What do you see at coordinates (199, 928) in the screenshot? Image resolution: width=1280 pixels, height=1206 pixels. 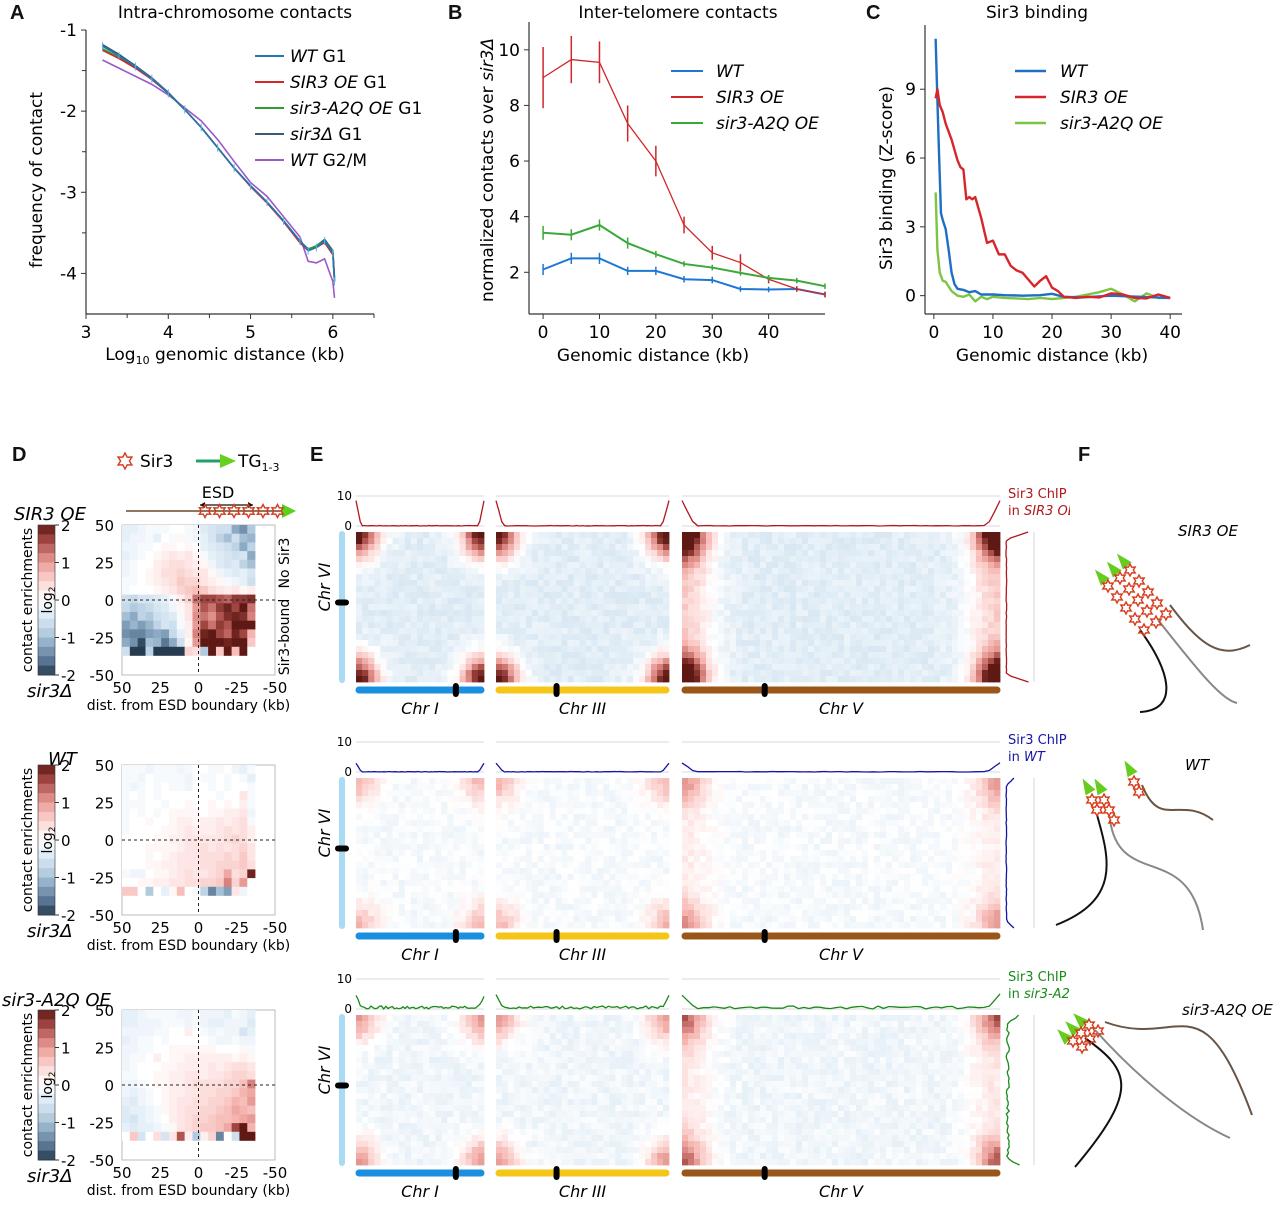 I see `x-tick-label: 0` at bounding box center [199, 928].